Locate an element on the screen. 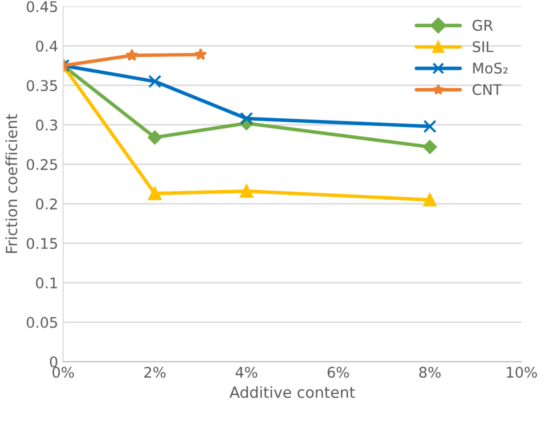 The height and width of the screenshot is (428, 549). x-axis-title: Additive content is located at coordinates (292, 392).